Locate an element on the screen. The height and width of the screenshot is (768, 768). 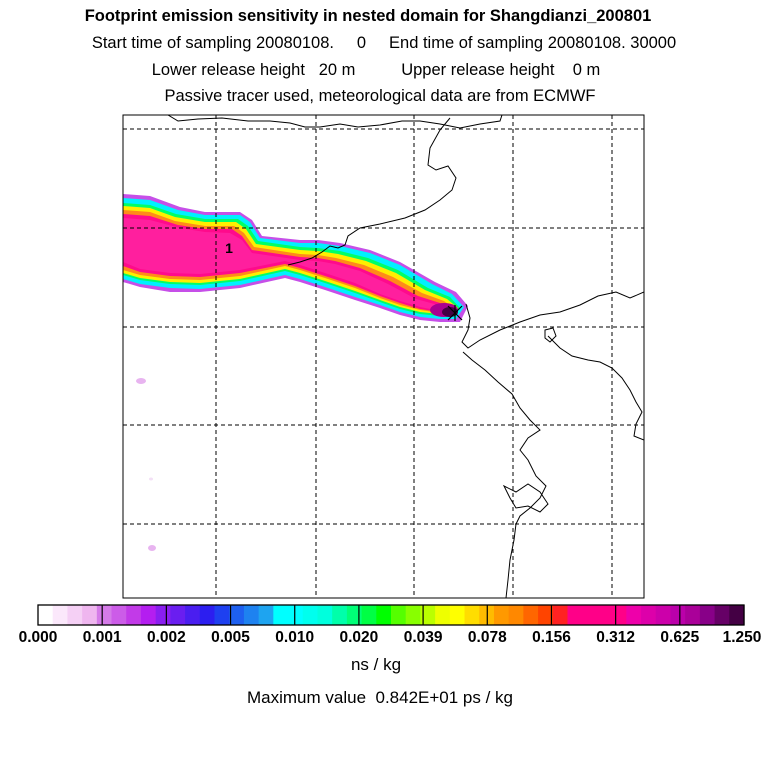
start-time-hour: 0 is located at coordinates (361, 43).